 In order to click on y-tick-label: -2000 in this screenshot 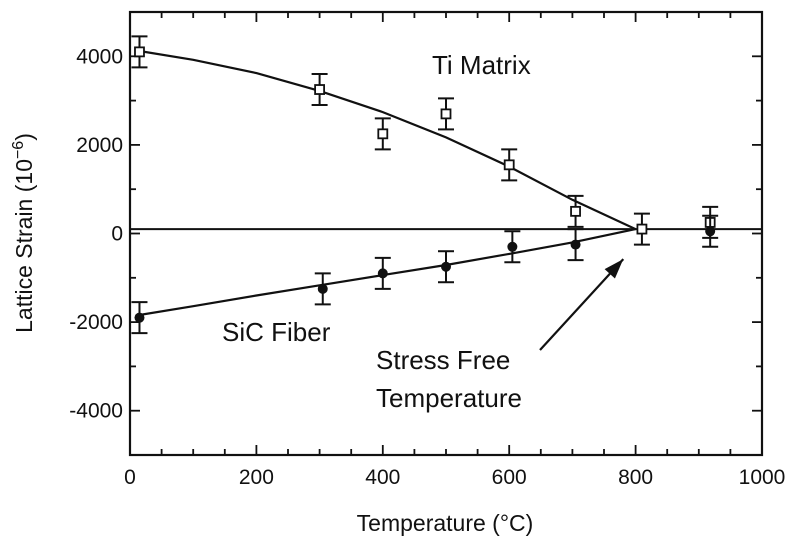, I will do `click(96, 322)`.